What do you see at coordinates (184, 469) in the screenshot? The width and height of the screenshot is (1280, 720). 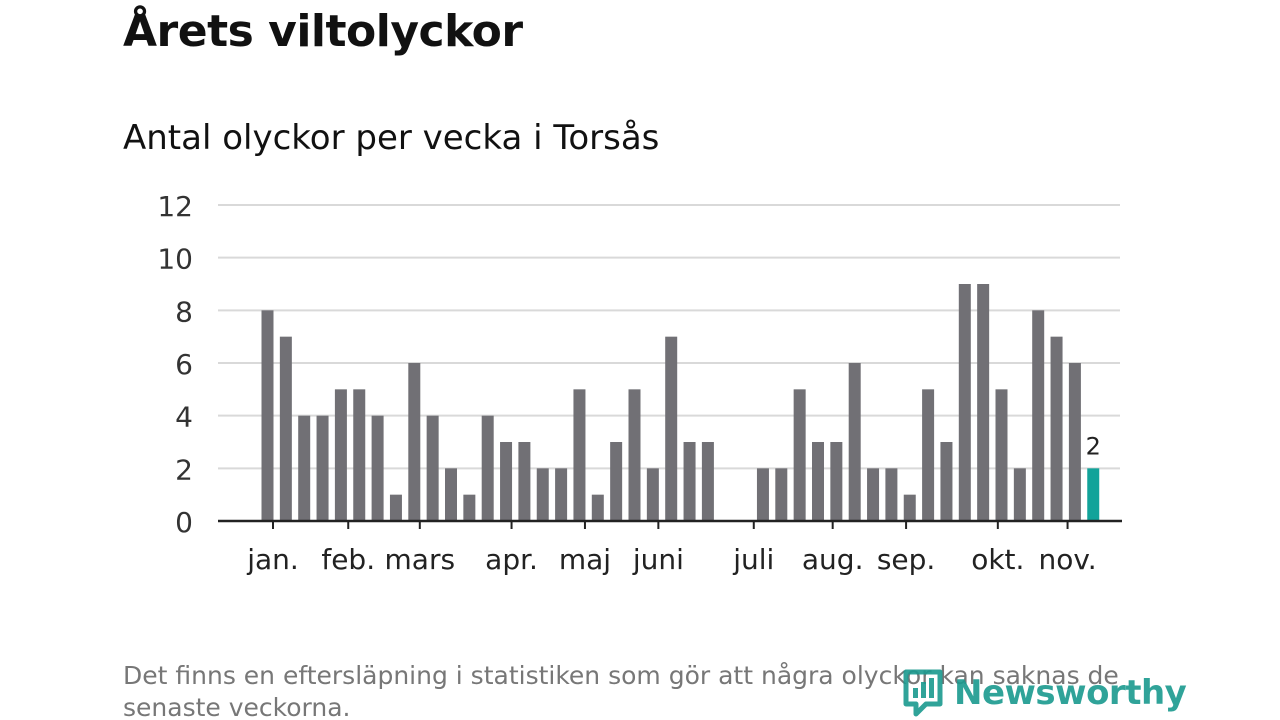 I see `y-tick-label: 2` at bounding box center [184, 469].